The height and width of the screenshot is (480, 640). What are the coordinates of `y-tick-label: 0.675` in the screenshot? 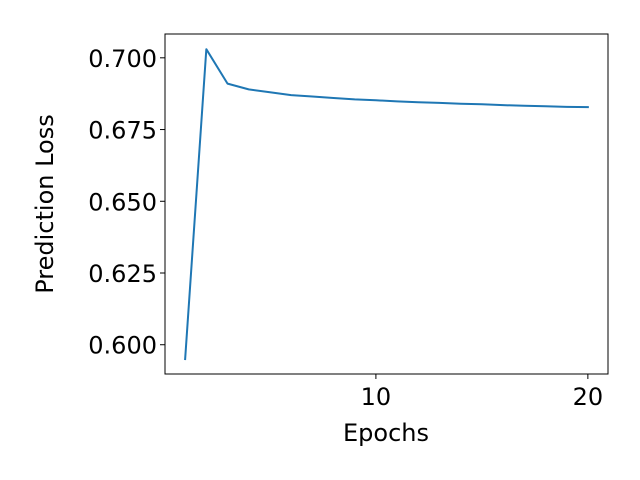 It's located at (122, 131).